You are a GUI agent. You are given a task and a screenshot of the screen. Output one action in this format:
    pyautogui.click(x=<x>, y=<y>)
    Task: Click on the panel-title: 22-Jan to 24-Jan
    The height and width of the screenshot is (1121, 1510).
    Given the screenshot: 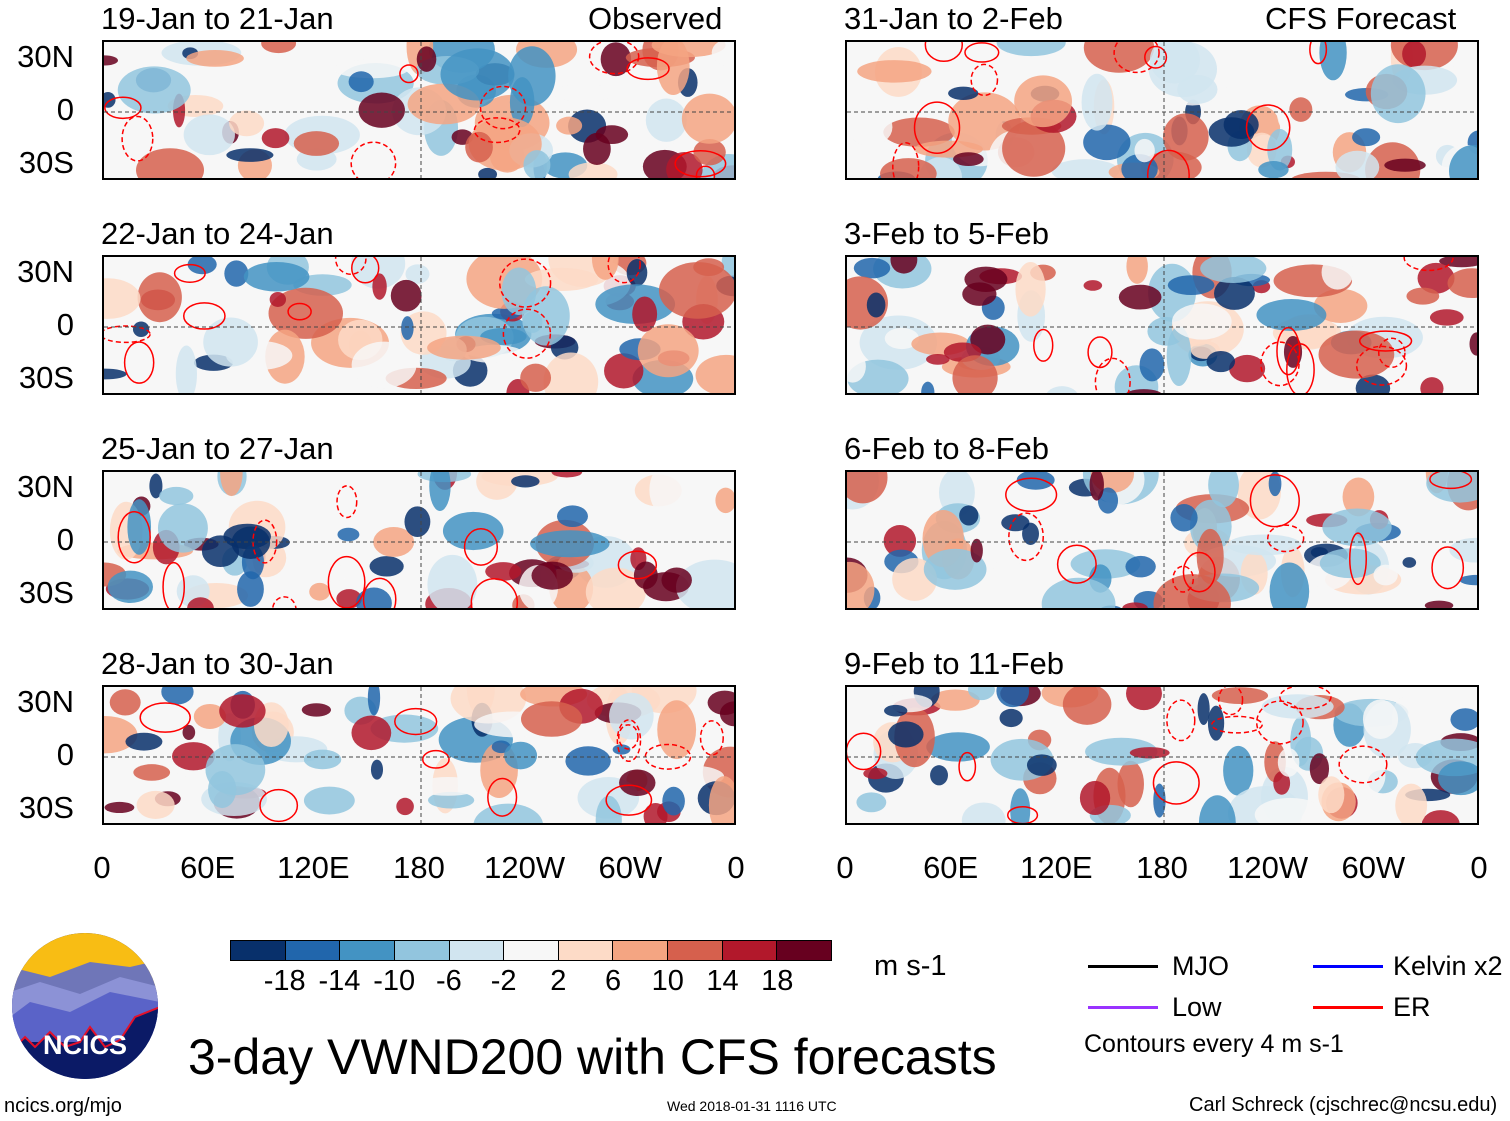 What is the action you would take?
    pyautogui.click(x=217, y=233)
    